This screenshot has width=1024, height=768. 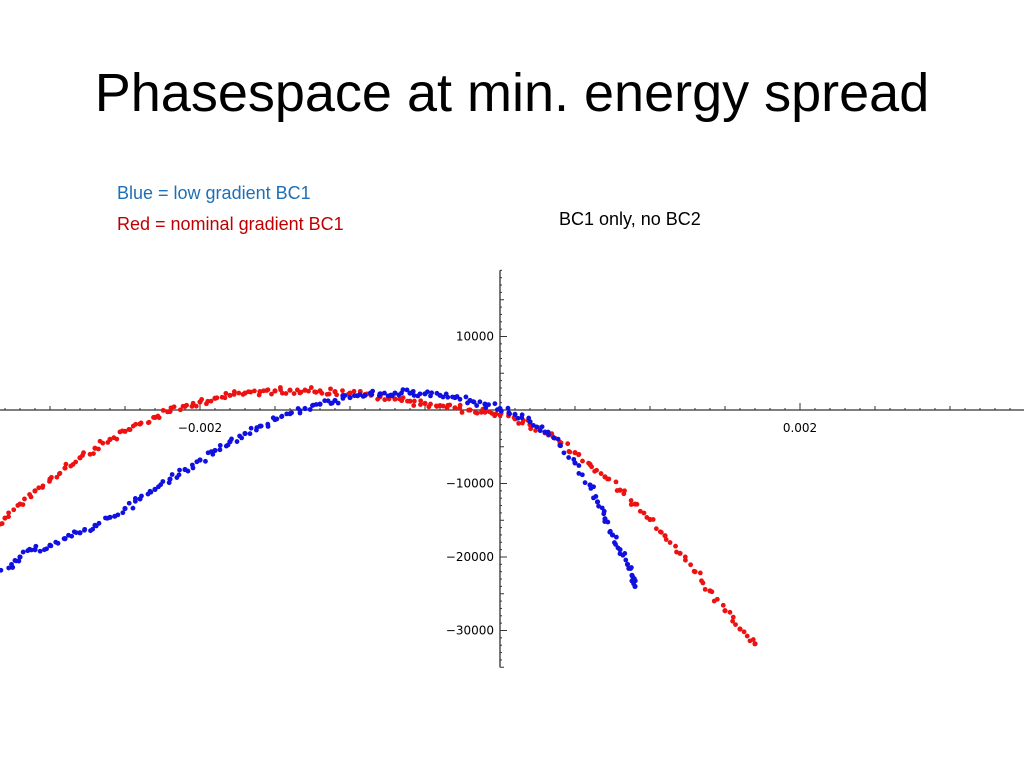 I want to click on y-tick-label: −10000, so click(x=470, y=484).